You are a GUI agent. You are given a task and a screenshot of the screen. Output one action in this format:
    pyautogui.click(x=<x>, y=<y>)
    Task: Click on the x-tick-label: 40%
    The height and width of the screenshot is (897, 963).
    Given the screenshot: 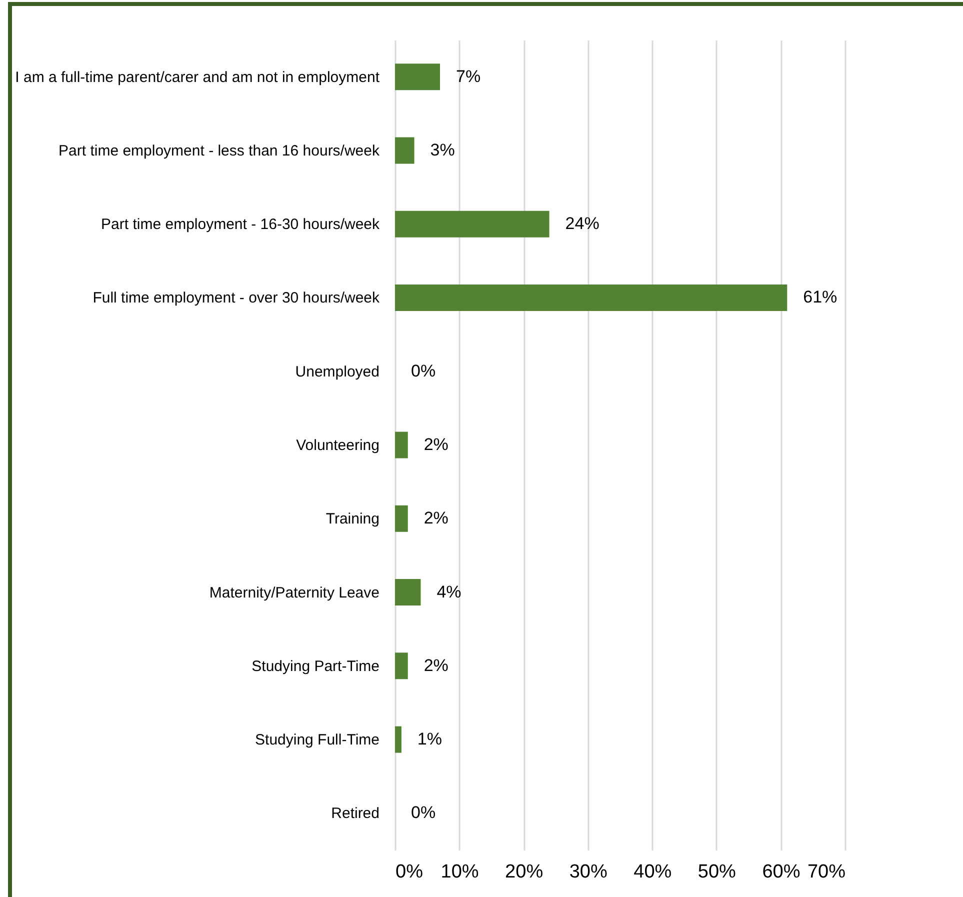 What is the action you would take?
    pyautogui.click(x=653, y=872)
    